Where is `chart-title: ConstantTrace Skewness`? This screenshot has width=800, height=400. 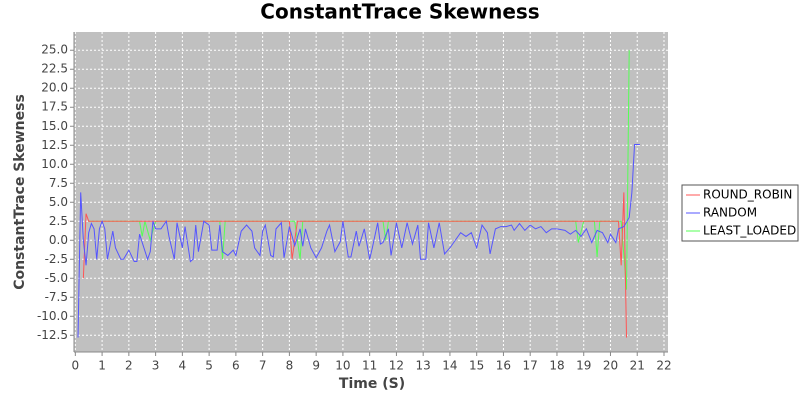
chart-title: ConstantTrace Skewness is located at coordinates (399, 12).